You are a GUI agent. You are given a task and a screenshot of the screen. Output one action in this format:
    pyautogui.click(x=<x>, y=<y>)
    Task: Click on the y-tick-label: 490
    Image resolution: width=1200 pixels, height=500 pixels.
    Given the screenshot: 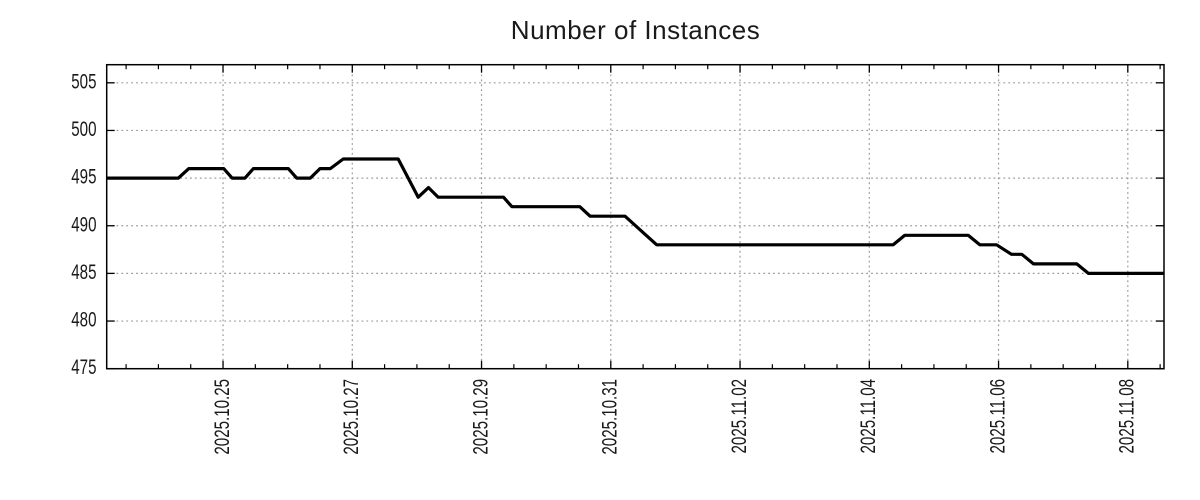 What is the action you would take?
    pyautogui.click(x=83, y=224)
    